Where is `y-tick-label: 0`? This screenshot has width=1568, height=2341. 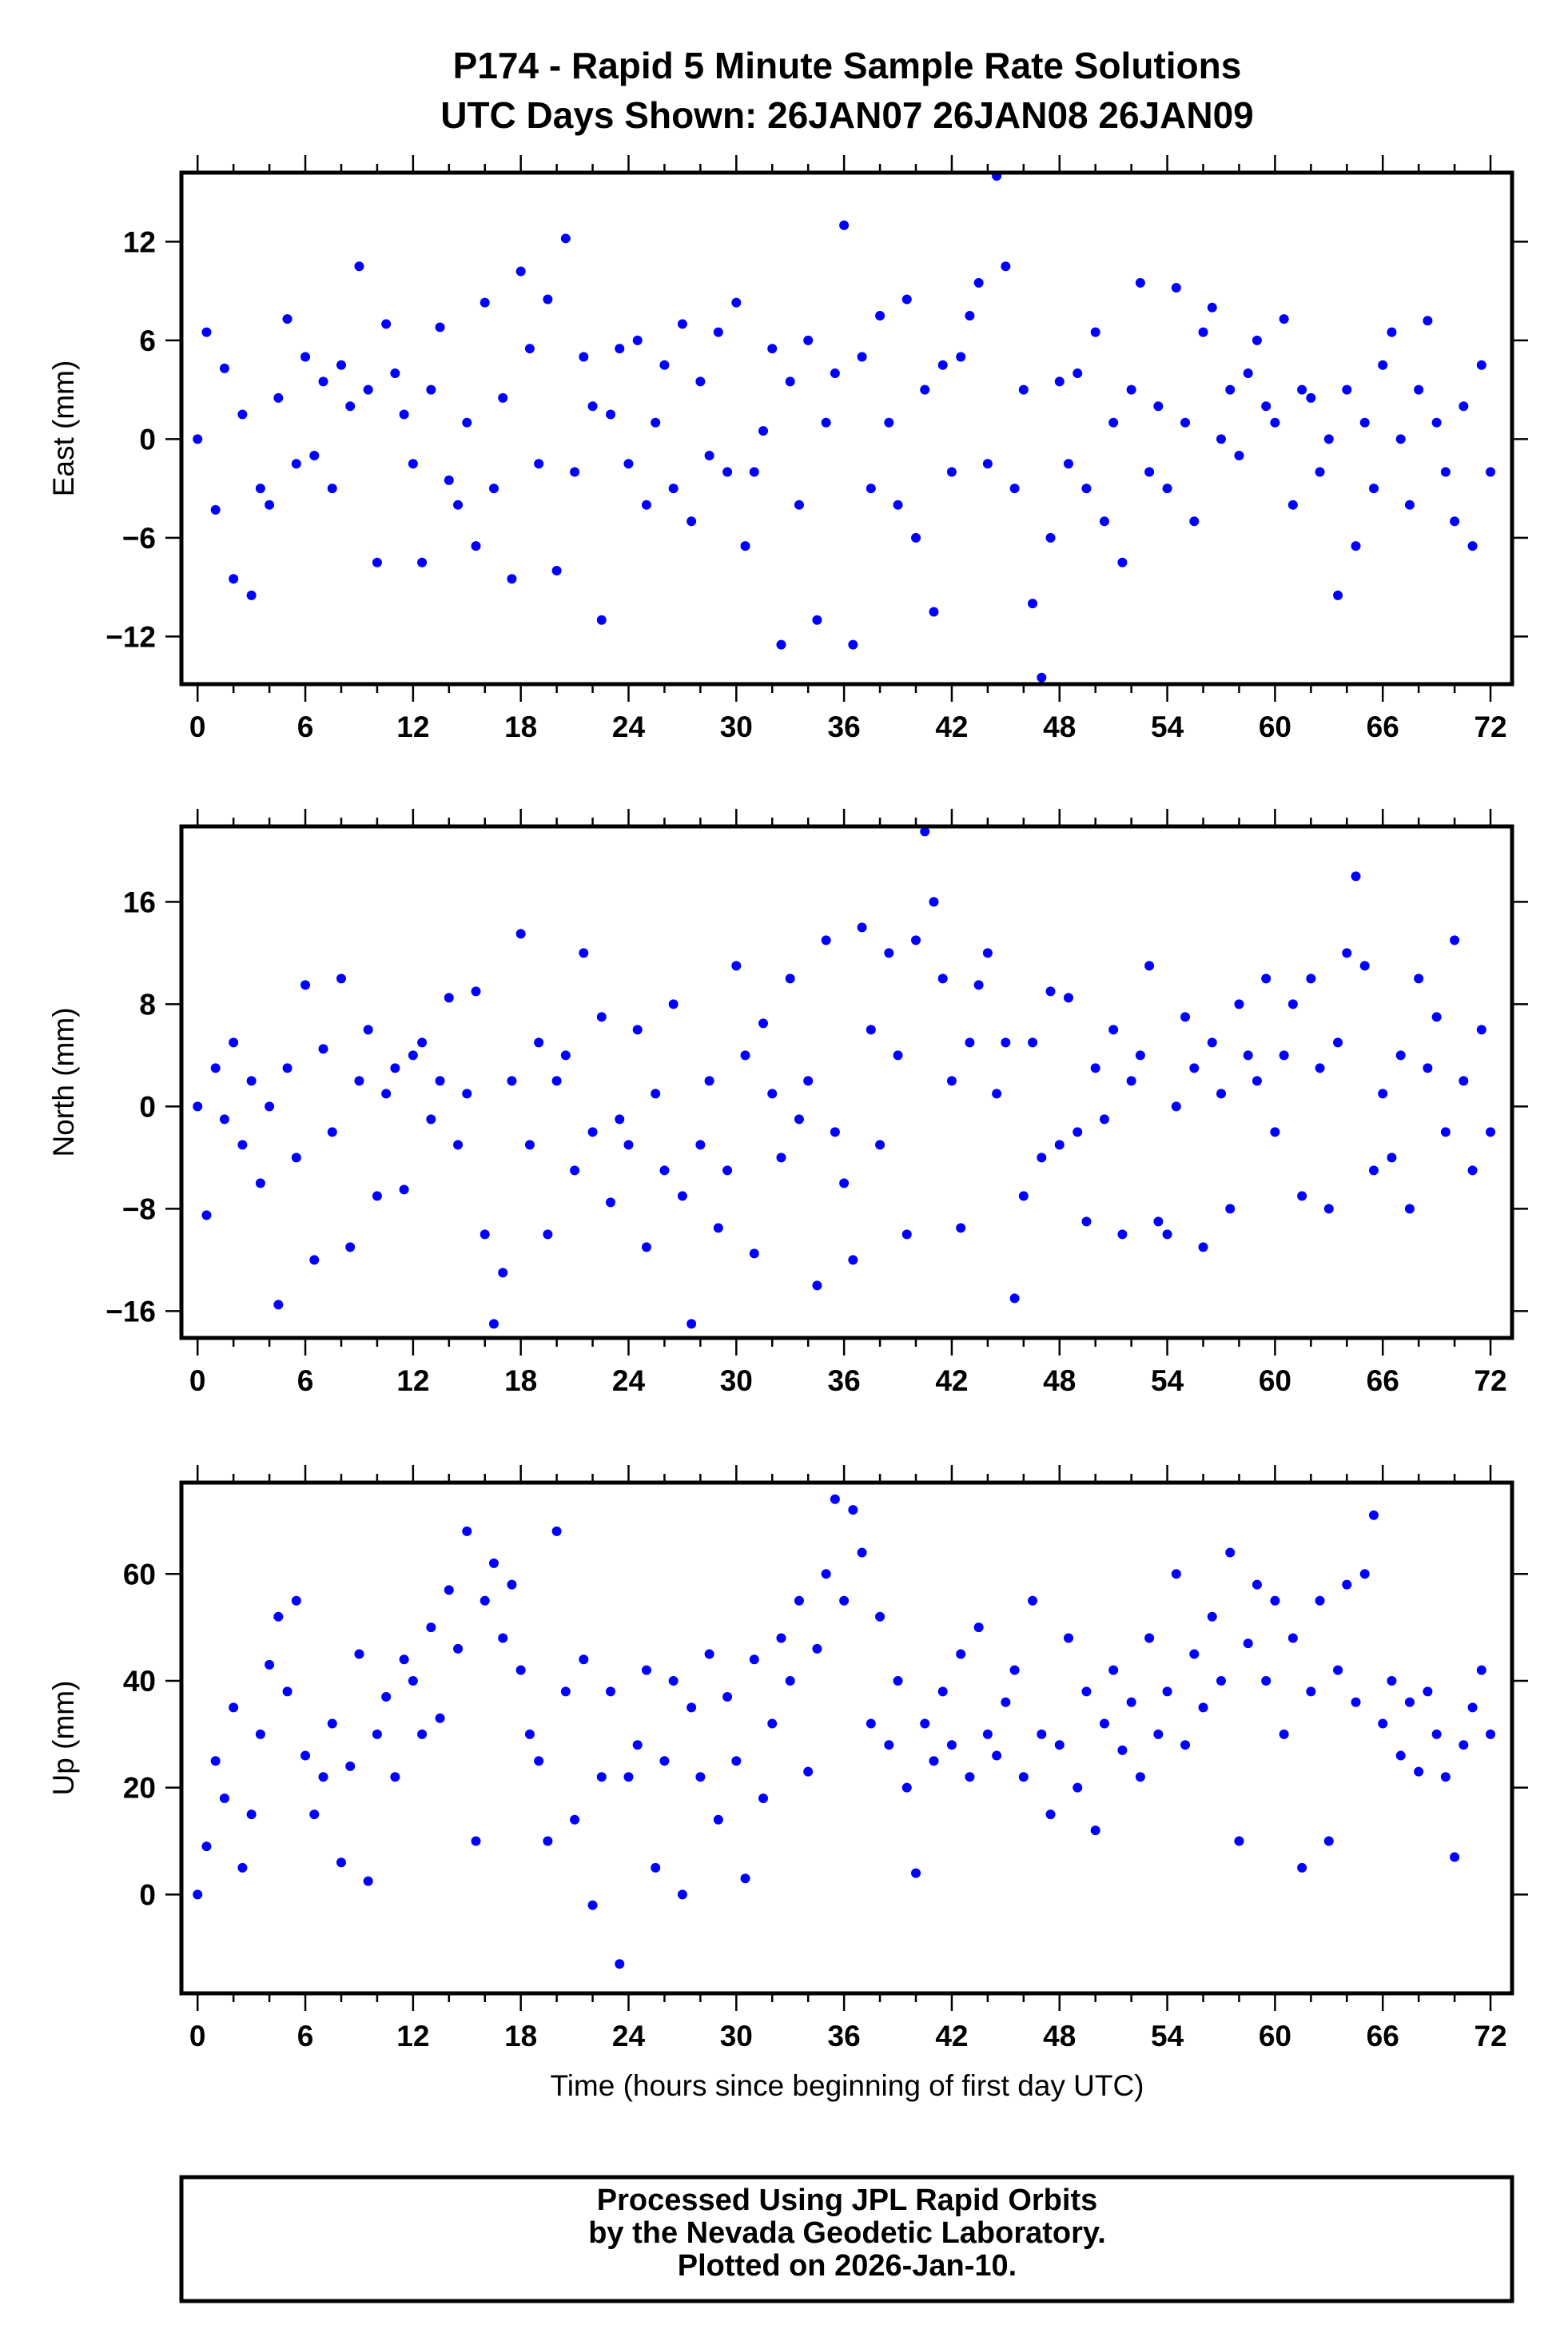 y-tick-label: 0 is located at coordinates (147, 1894).